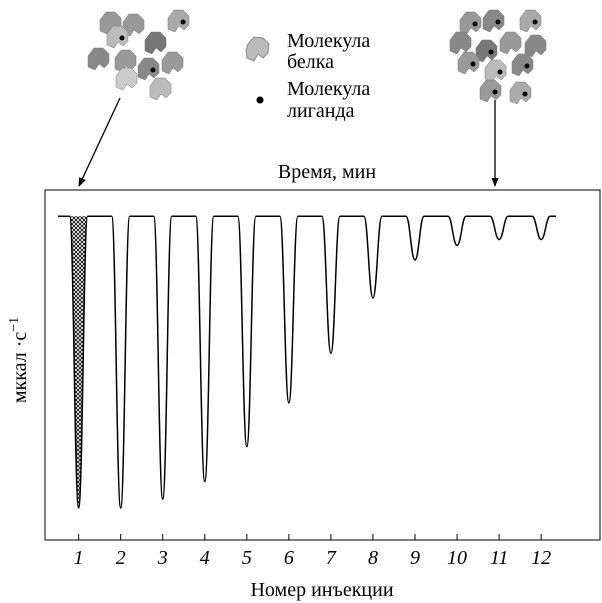 Image resolution: width=602 pixels, height=603 pixels. Describe the element at coordinates (310, 62) in the screenshot. I see `legend-text: белка` at that location.